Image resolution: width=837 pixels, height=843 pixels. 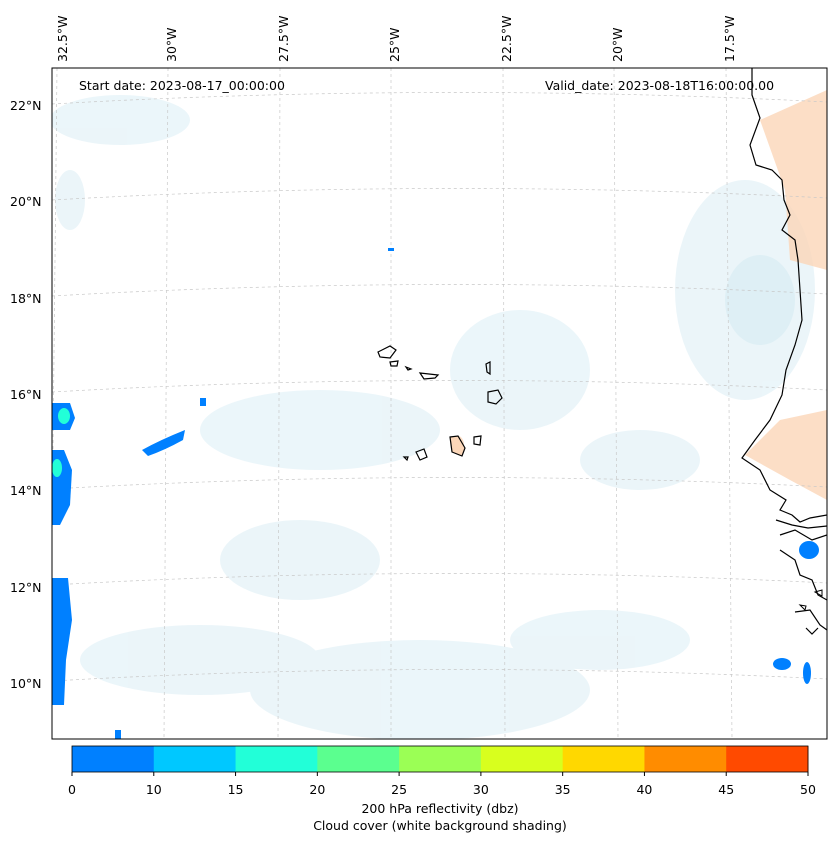 I want to click on colorbar-tick-label: 45, so click(x=726, y=789).